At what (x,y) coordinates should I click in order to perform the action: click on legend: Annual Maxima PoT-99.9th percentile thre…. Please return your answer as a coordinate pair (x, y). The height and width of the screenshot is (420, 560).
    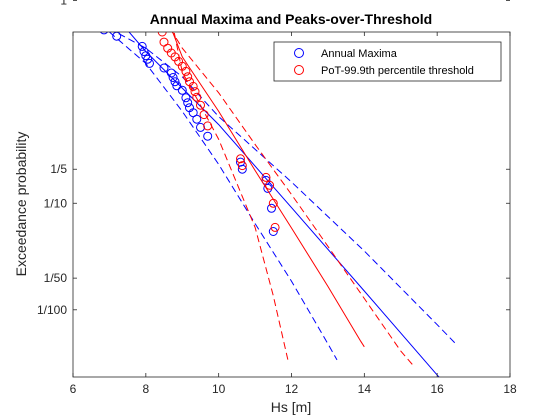
    Looking at the image, I should click on (387, 61).